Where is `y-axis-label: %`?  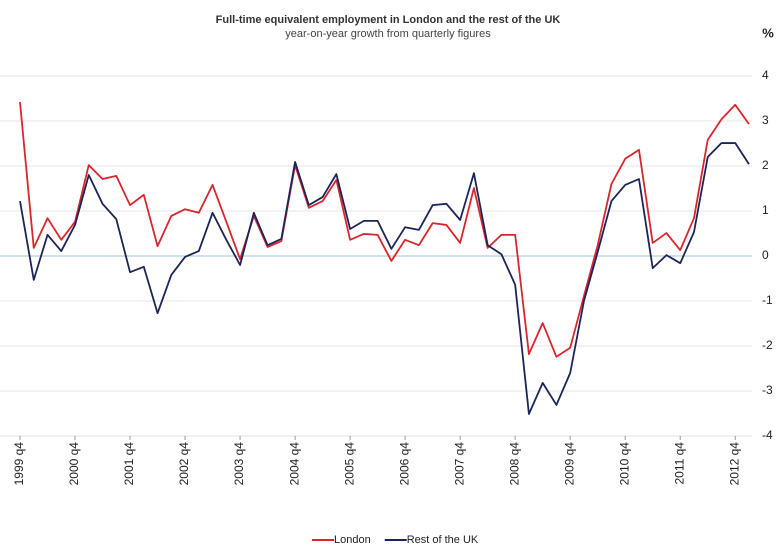 y-axis-label: % is located at coordinates (768, 32).